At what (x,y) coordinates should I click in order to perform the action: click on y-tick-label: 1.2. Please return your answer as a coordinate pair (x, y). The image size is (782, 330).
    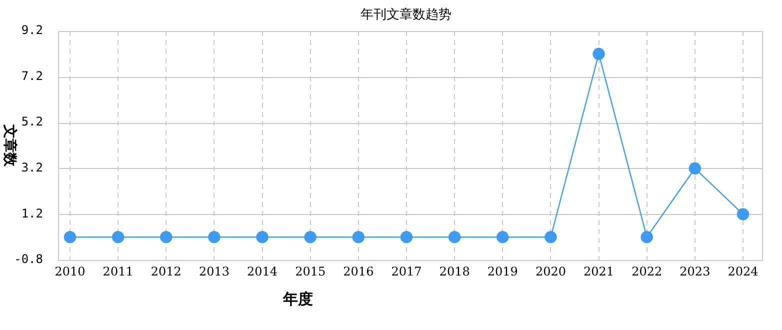
    Looking at the image, I should click on (32, 213).